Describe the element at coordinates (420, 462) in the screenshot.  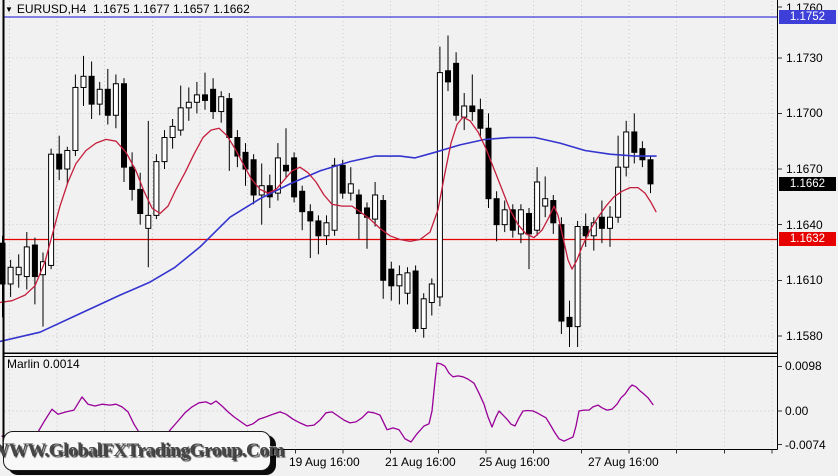
I see `time-axis-label: 21 Aug 16:00` at that location.